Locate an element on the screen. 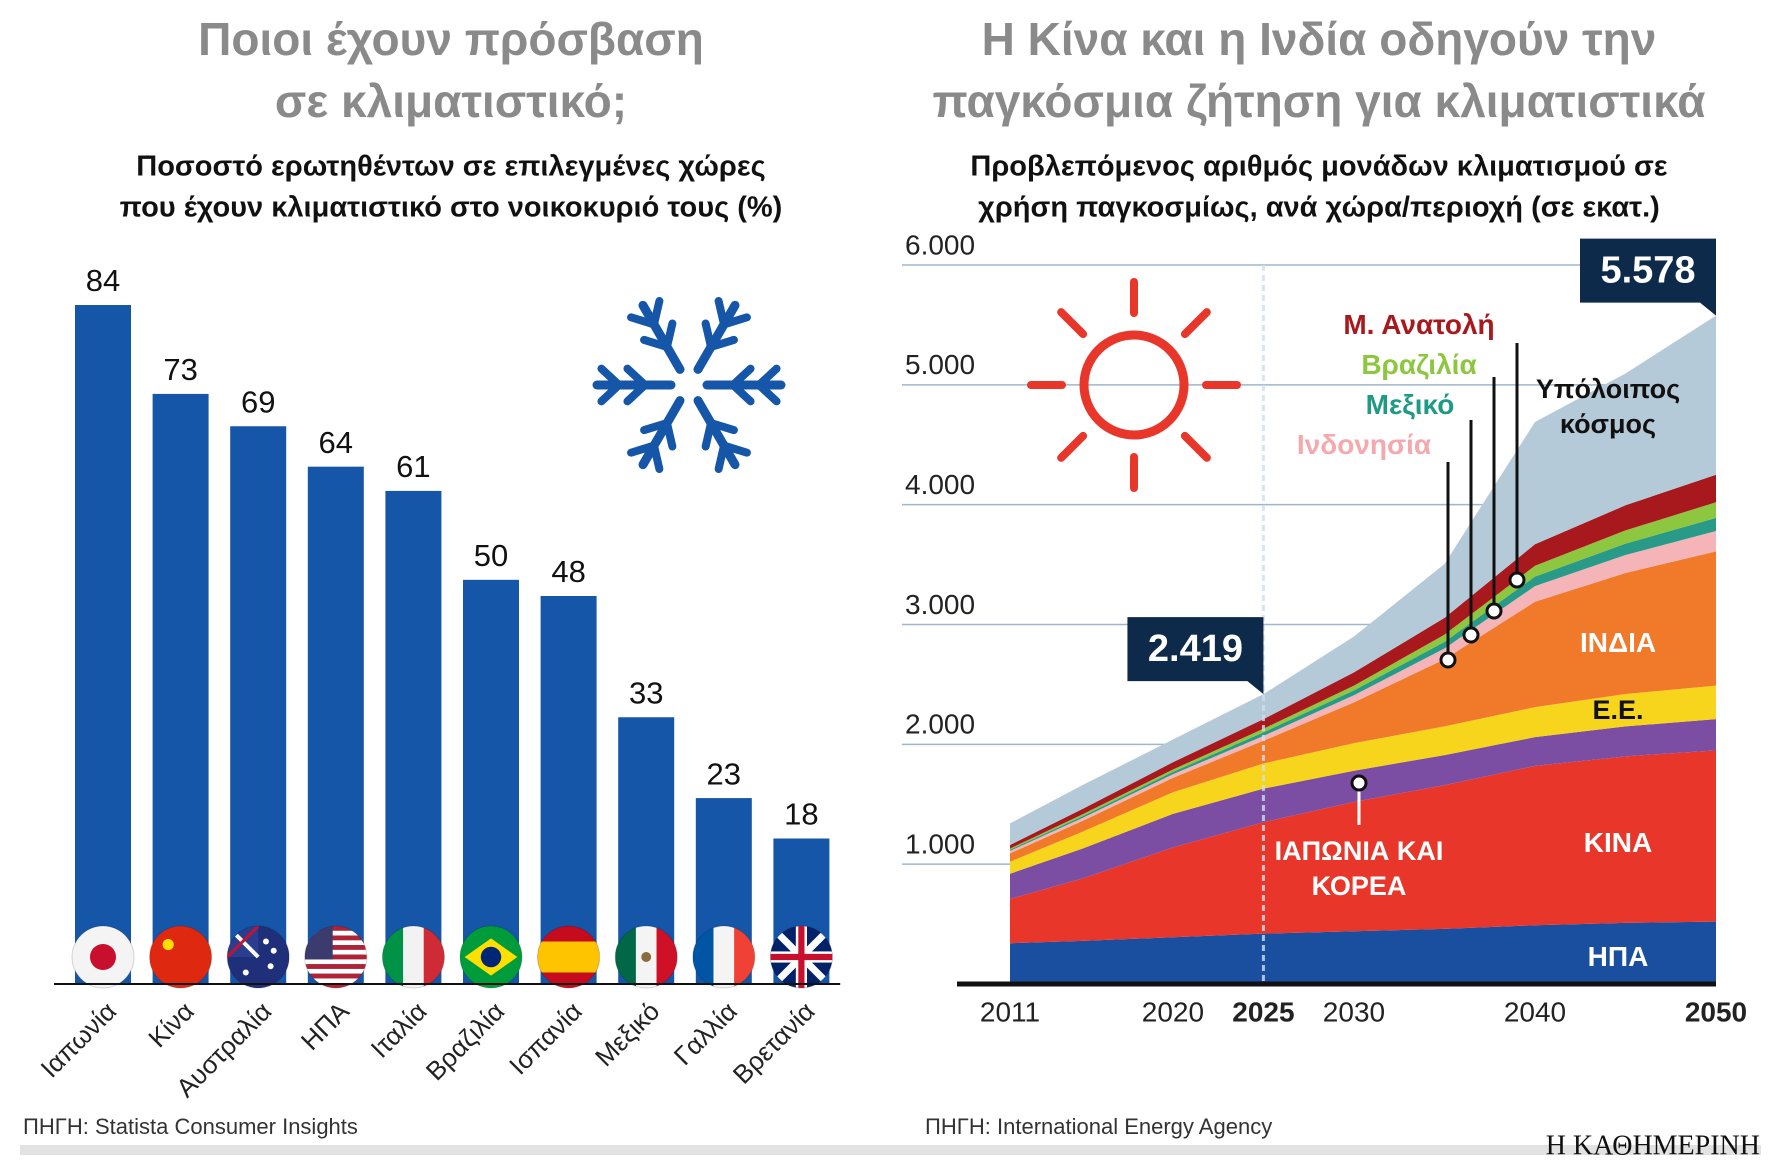  series-label: ΗΠΑ is located at coordinates (1618, 956).